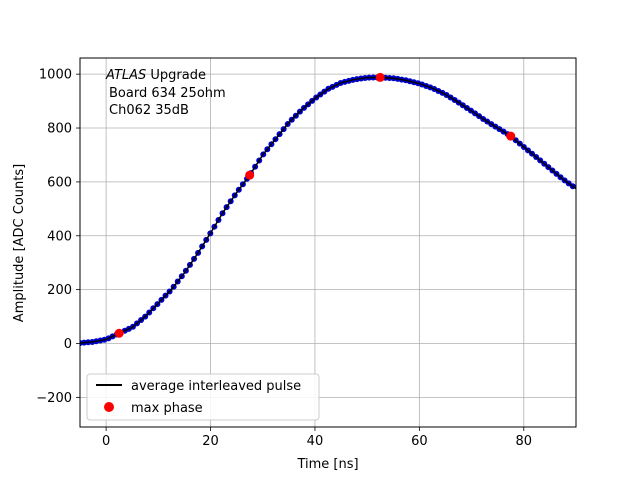 The height and width of the screenshot is (480, 640). What do you see at coordinates (54, 398) in the screenshot?
I see `y-tick-label: −200` at bounding box center [54, 398].